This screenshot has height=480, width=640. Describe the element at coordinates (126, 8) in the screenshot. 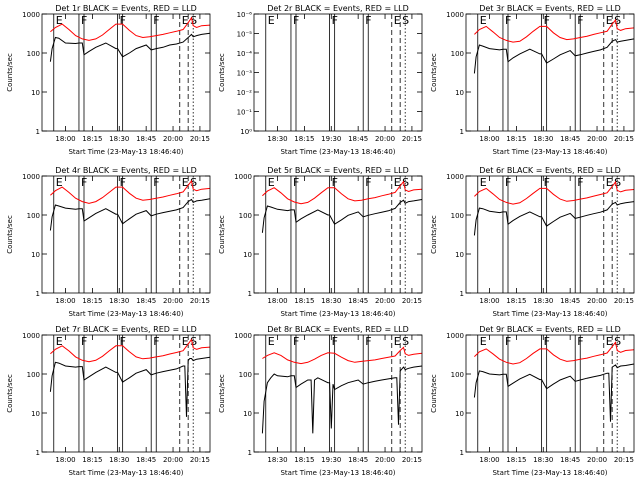

I see `panel-title: Det 1r BLACK = Events, RED = LLD` at that location.